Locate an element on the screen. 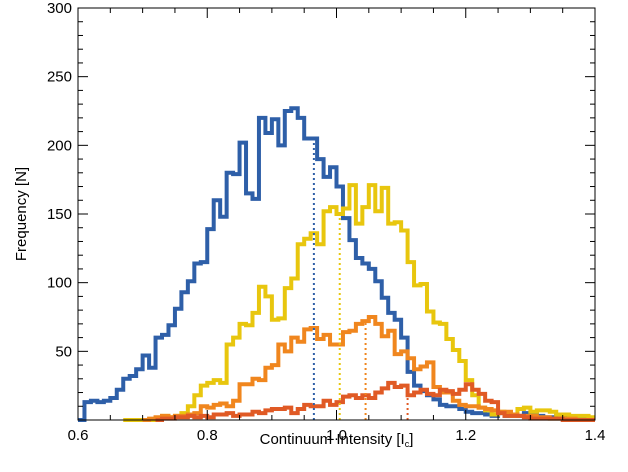 Image resolution: width=628 pixels, height=472 pixels. x-tick-label: 1.0 is located at coordinates (336, 435).